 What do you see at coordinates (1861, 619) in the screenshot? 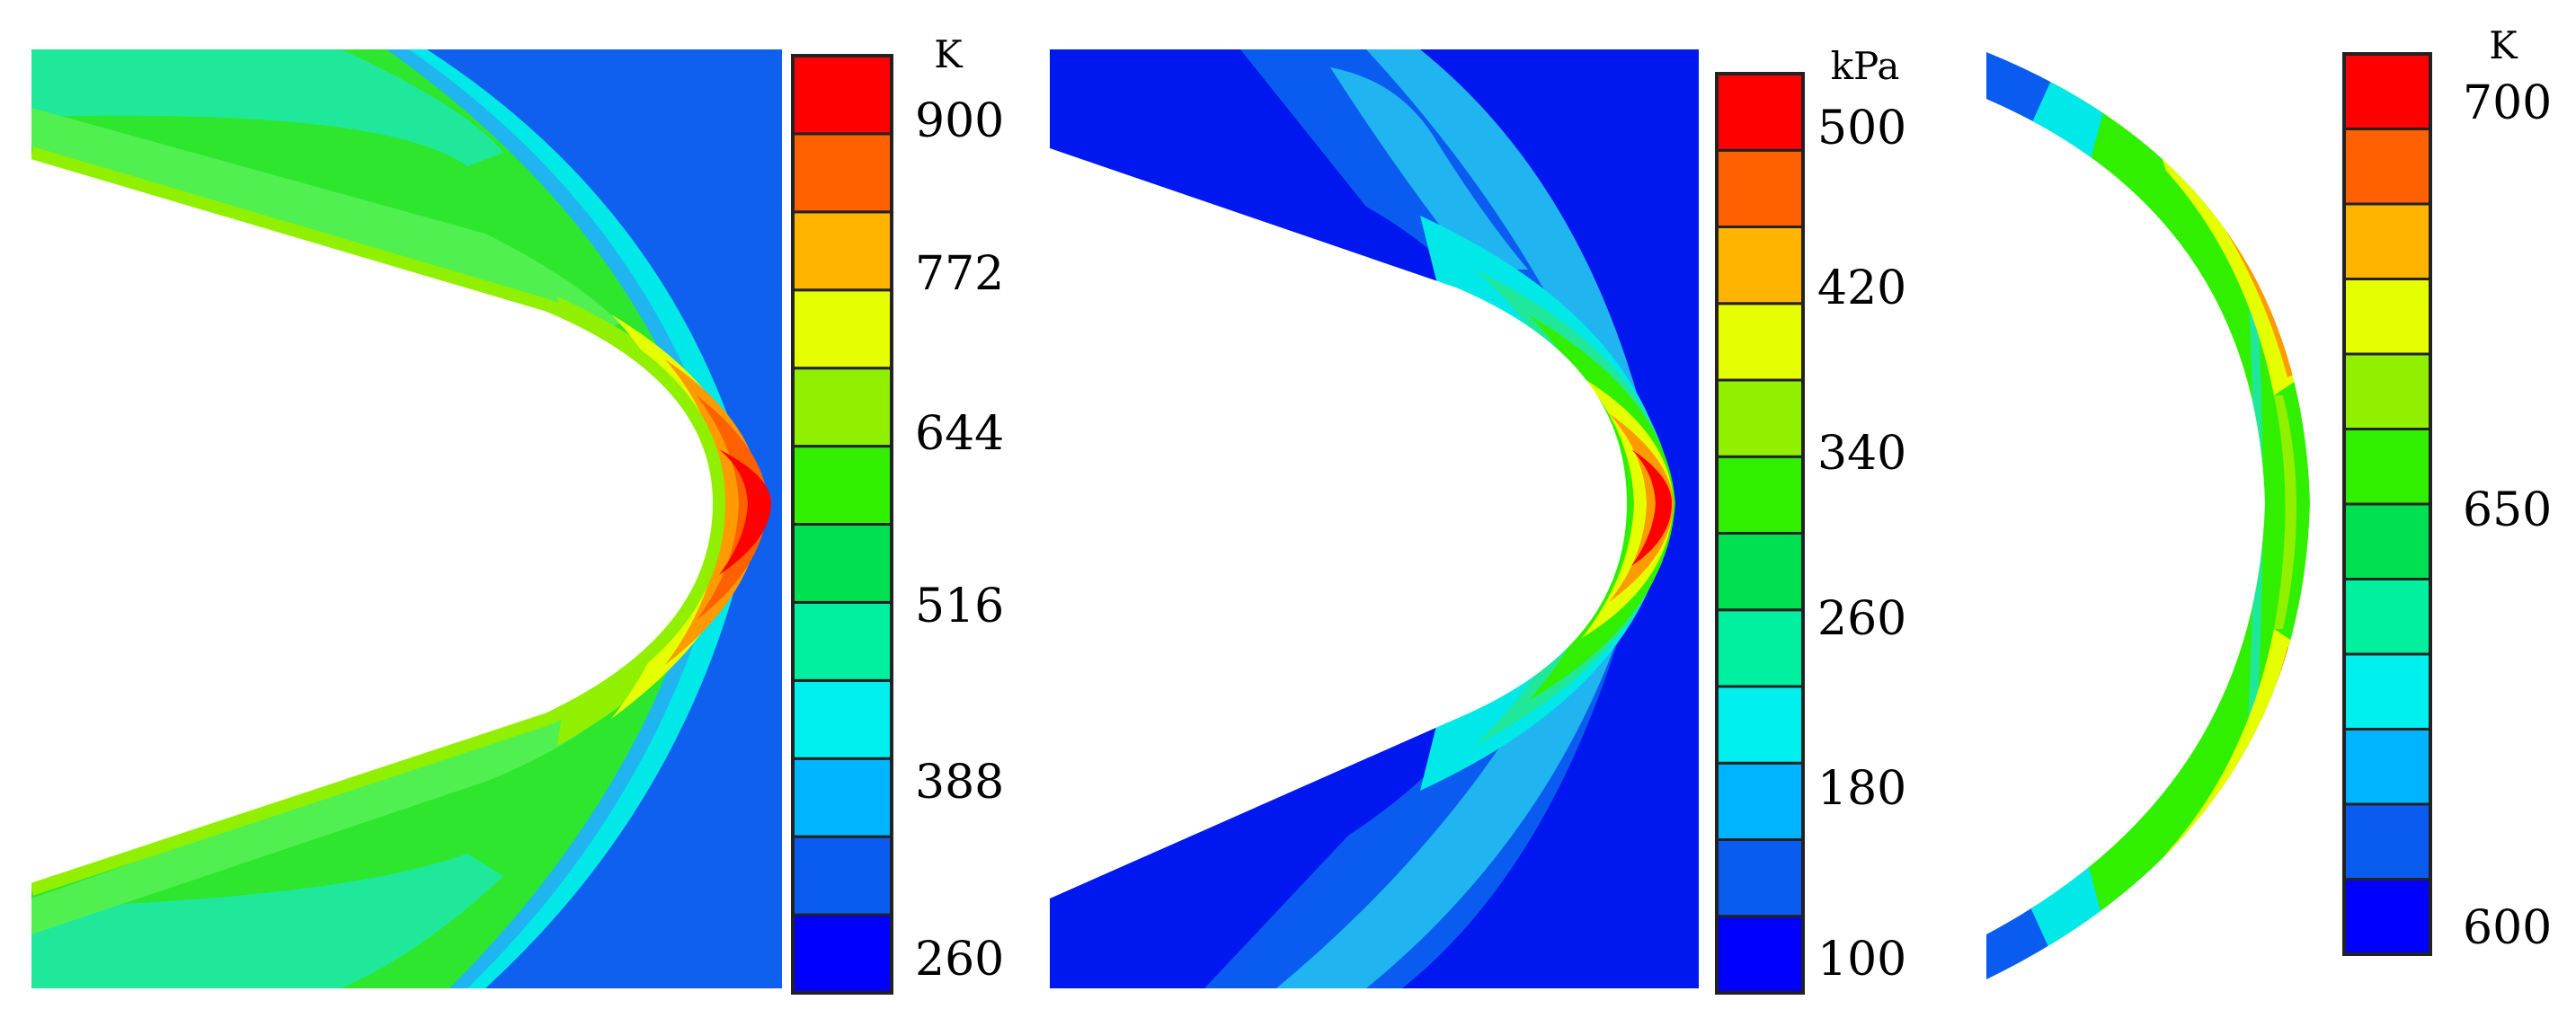
I see `pressure-tick-260: 260` at bounding box center [1861, 619].